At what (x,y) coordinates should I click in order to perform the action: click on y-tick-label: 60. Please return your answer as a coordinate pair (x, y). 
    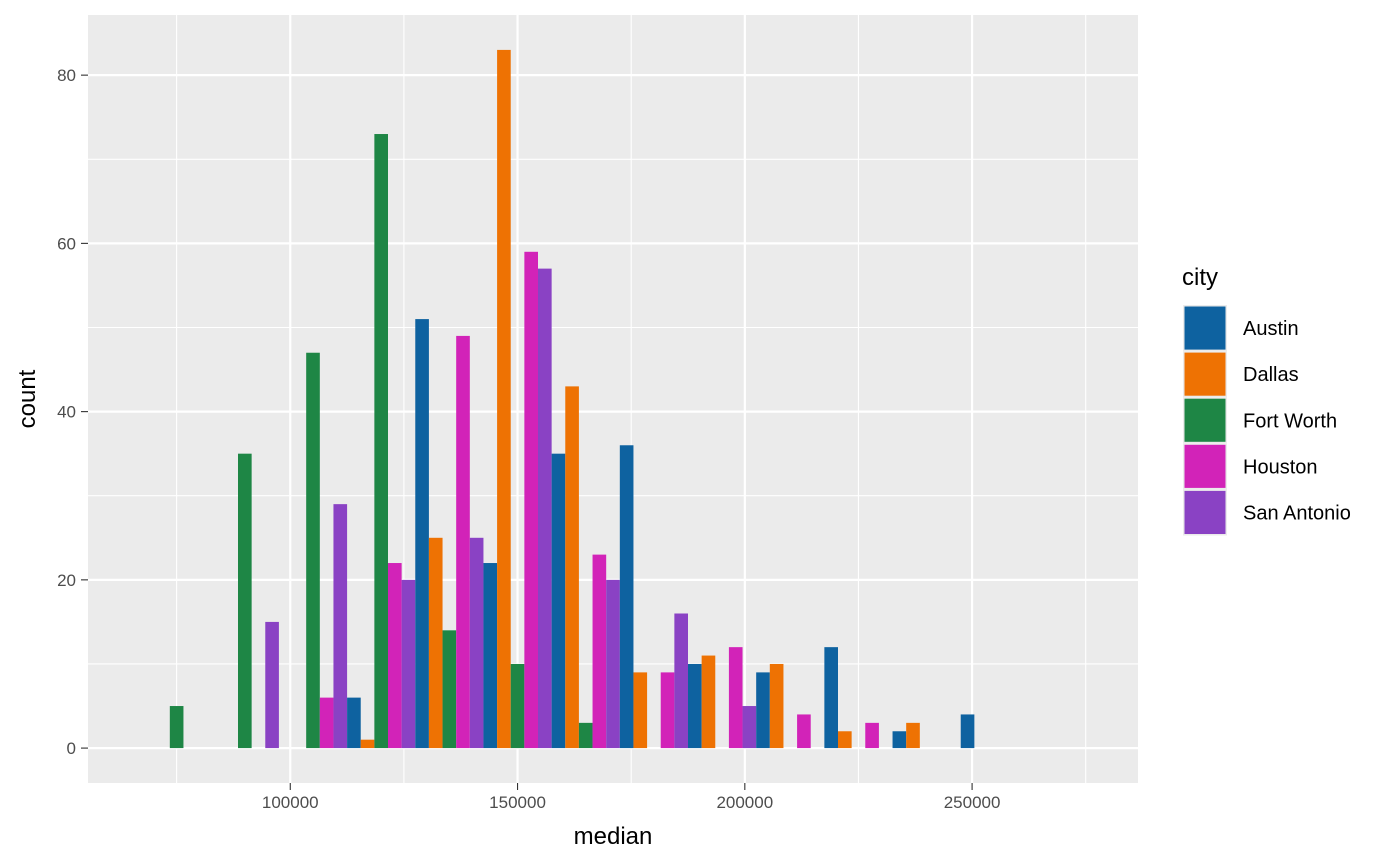
    Looking at the image, I should click on (66, 243).